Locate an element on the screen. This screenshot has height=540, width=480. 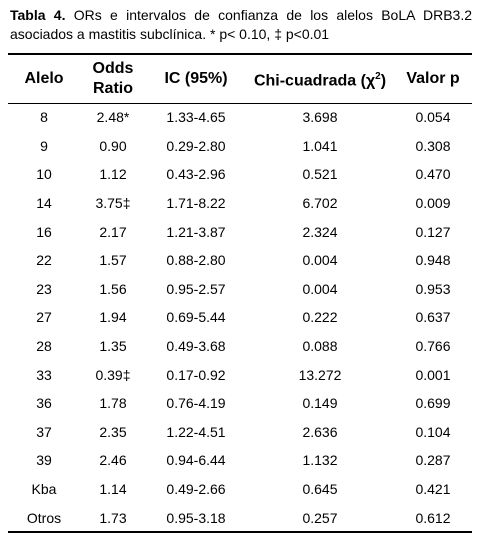
cell-odds-ratio: 2.48* is located at coordinates (113, 117).